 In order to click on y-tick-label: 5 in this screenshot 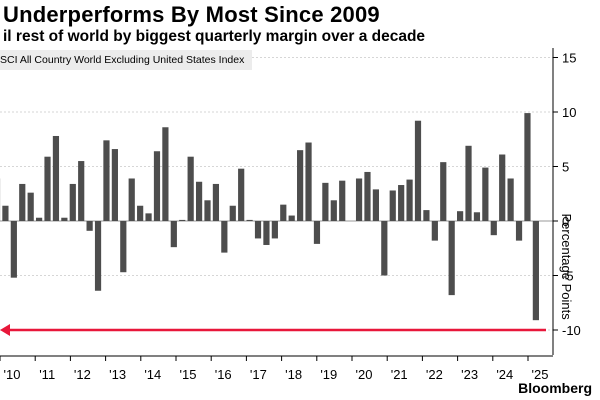, I will do `click(565, 167)`.